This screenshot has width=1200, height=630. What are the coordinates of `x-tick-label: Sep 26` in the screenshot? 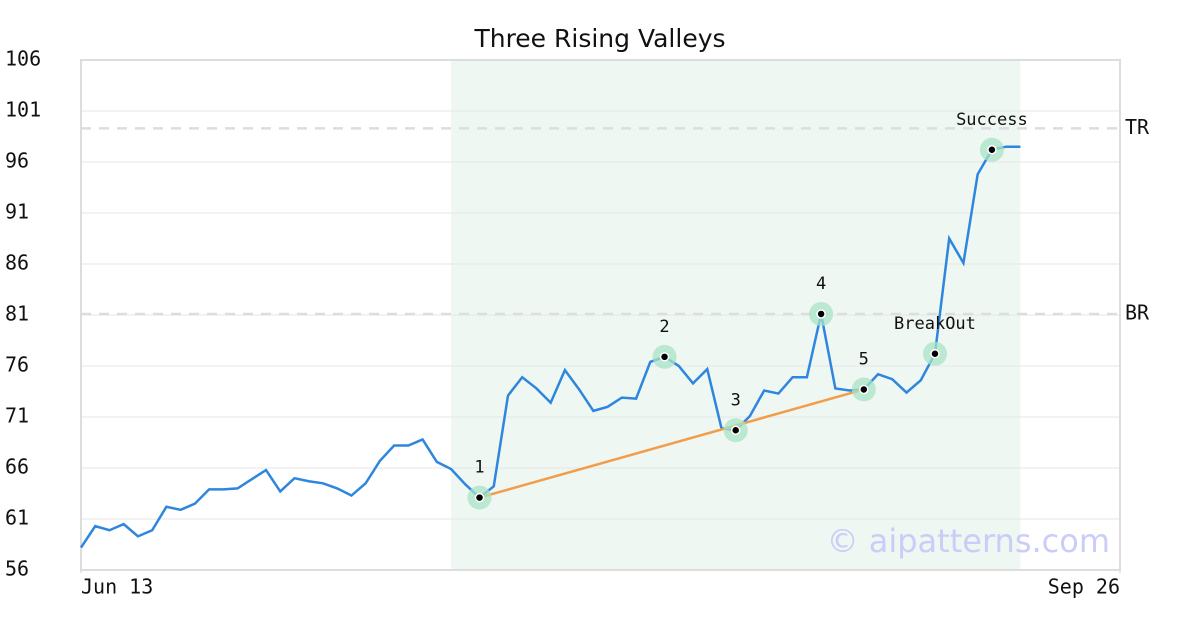 It's located at (1084, 587).